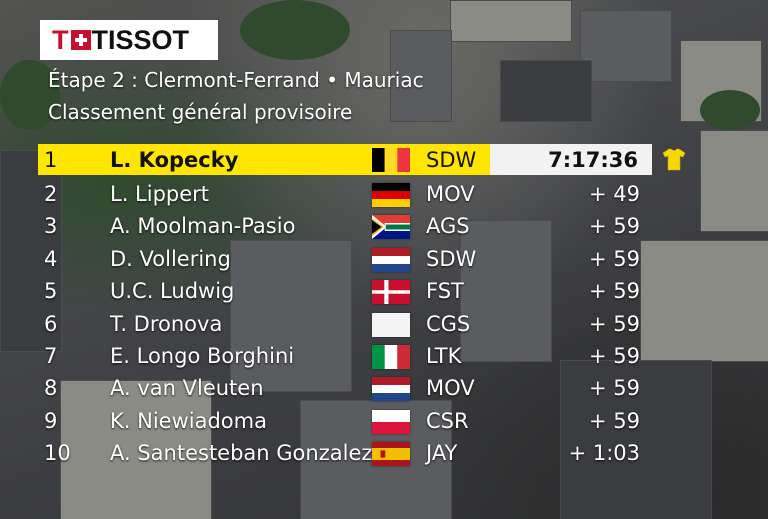  Describe the element at coordinates (51, 420) in the screenshot. I see `rider-position: 9` at that location.